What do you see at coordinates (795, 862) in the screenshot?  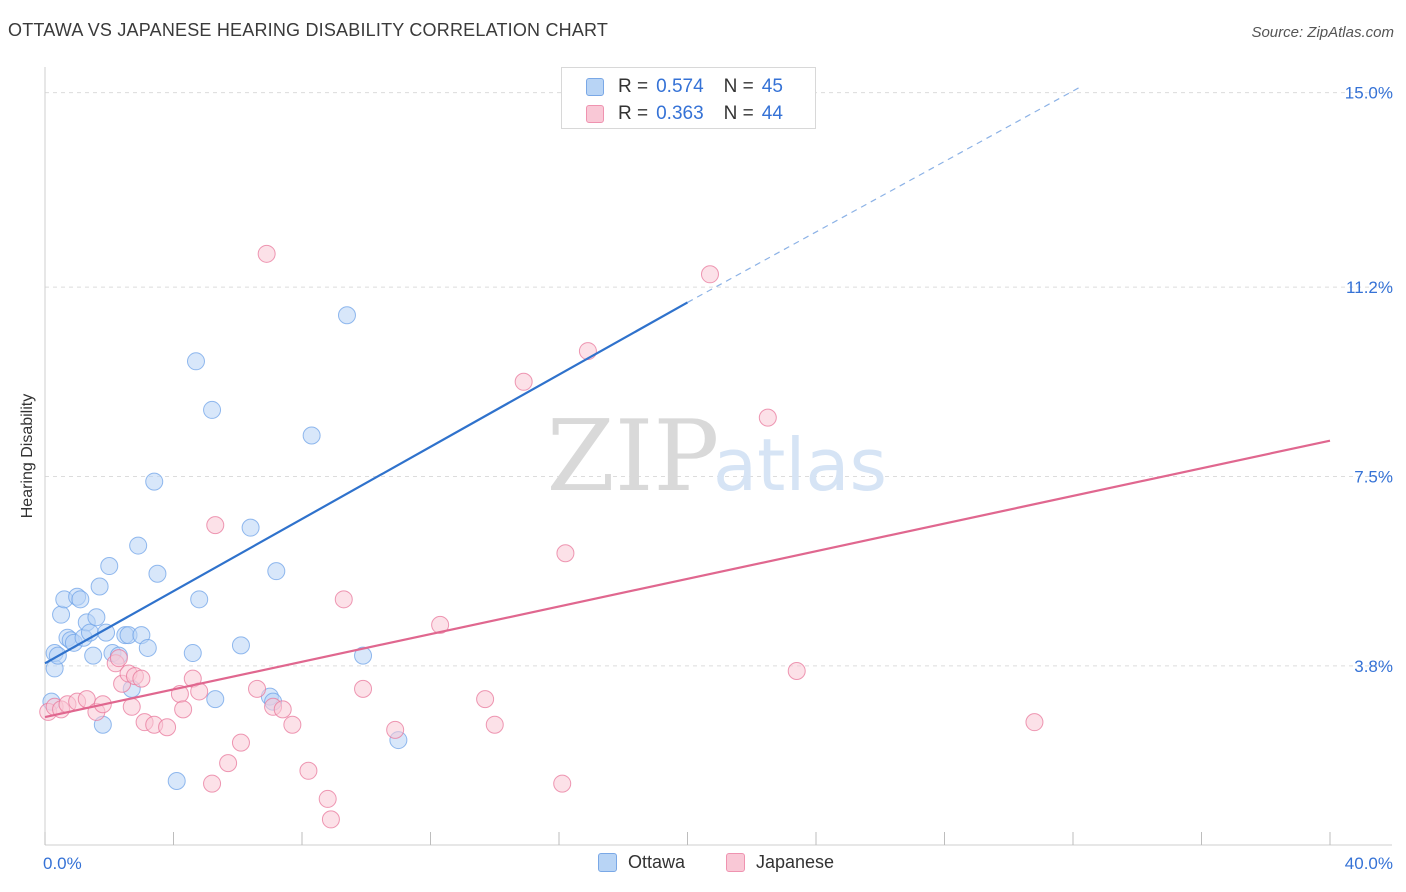 I see `japanese-legend-label: Japanese` at bounding box center [795, 862].